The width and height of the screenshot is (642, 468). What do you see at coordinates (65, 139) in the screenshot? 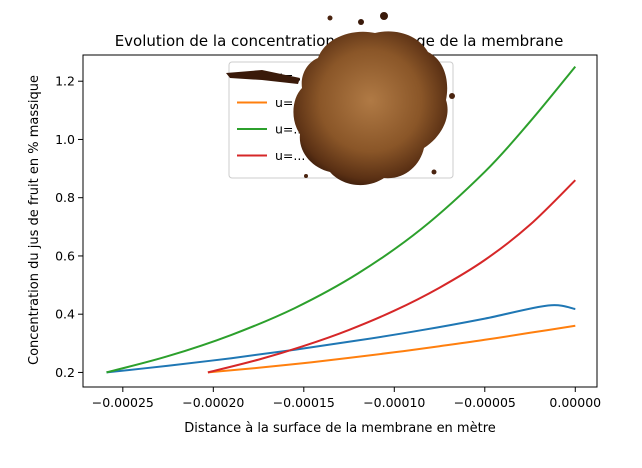
I see `y-tick-label: 1.0` at bounding box center [65, 139].